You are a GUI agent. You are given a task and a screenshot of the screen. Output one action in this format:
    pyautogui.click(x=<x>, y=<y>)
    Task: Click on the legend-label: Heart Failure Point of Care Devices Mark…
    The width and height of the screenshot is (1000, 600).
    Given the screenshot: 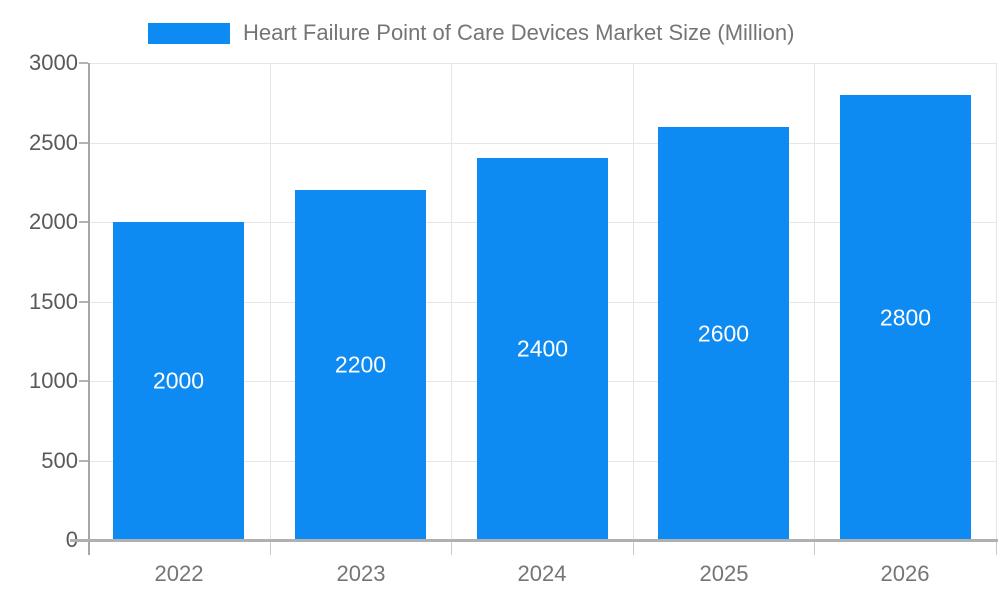 What is the action you would take?
    pyautogui.click(x=519, y=32)
    